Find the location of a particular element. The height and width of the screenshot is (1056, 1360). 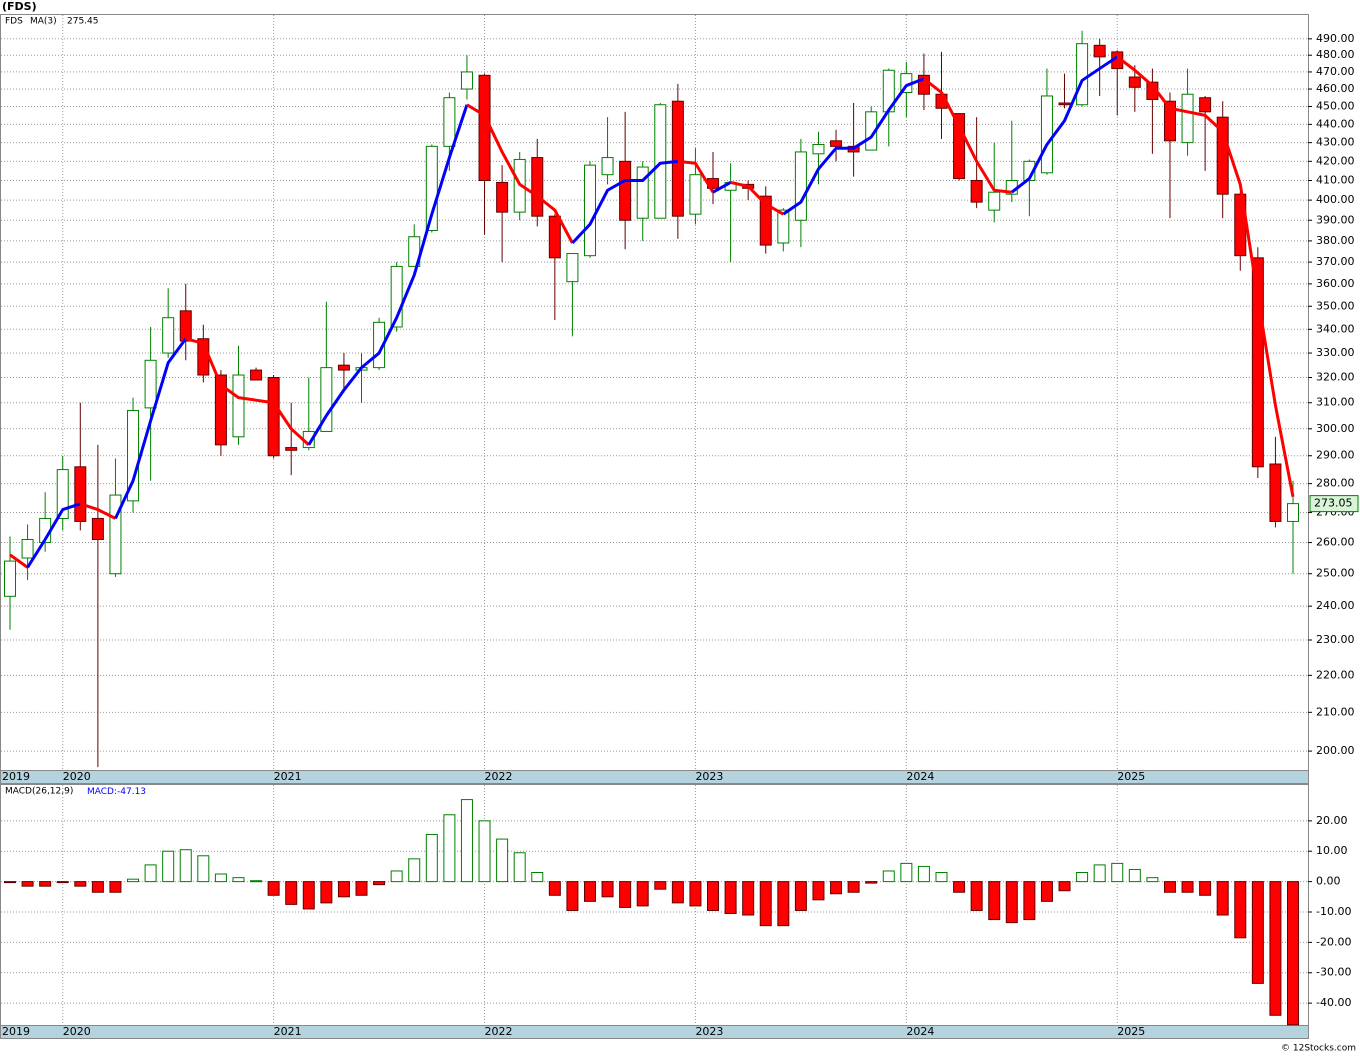

legend-ma-value: 275.45 is located at coordinates (83, 22).